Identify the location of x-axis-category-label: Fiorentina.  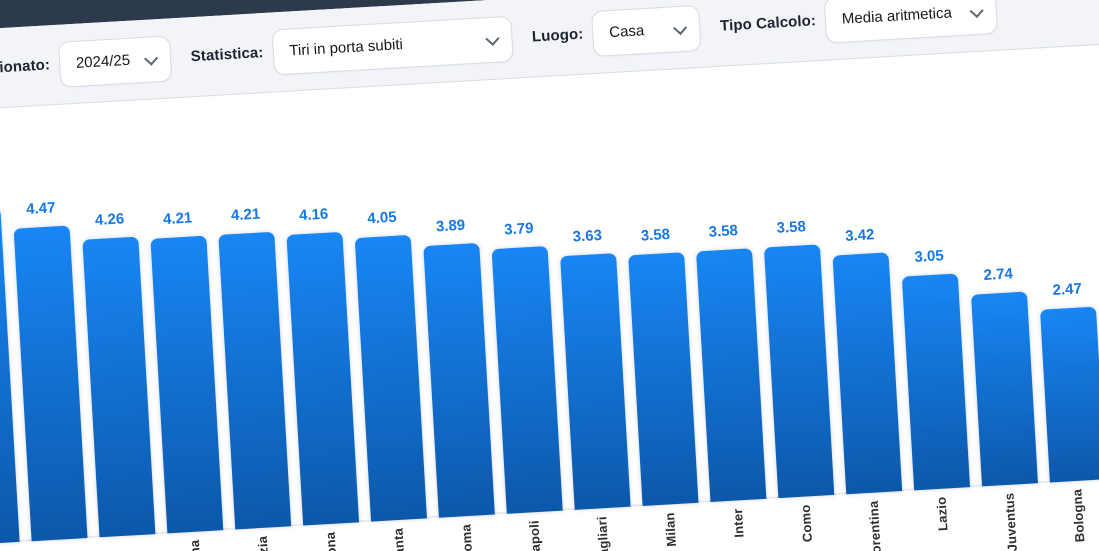
(875, 525).